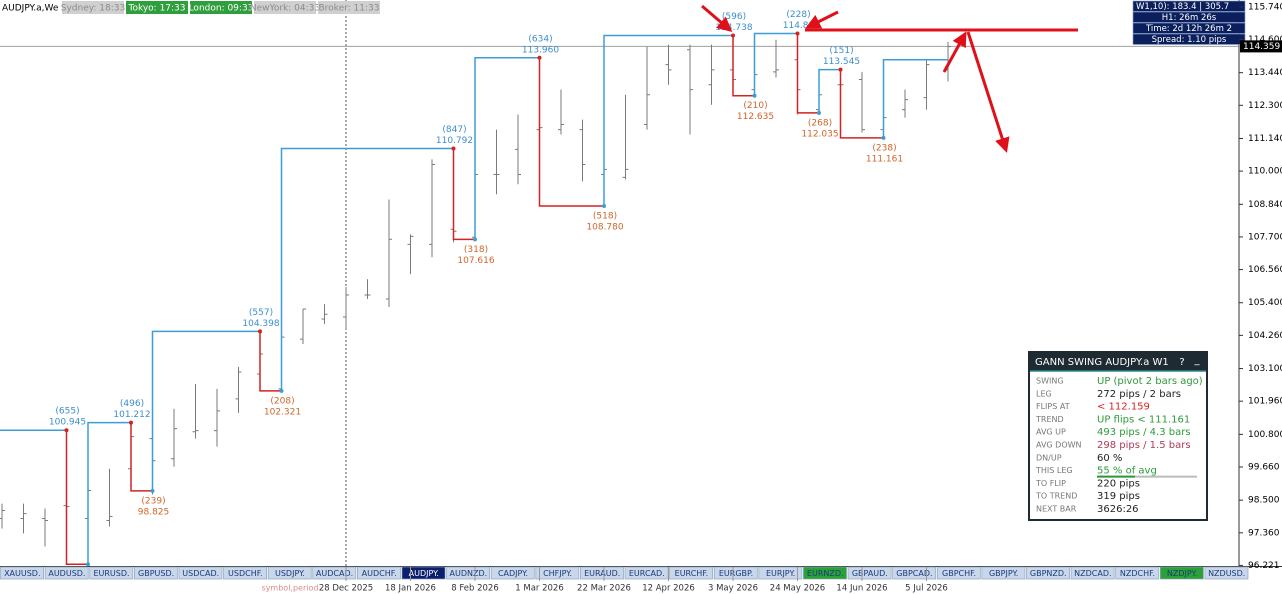 This screenshot has height=594, width=1282. Describe the element at coordinates (475, 261) in the screenshot. I see `swing-price-label: 107.616` at that location.